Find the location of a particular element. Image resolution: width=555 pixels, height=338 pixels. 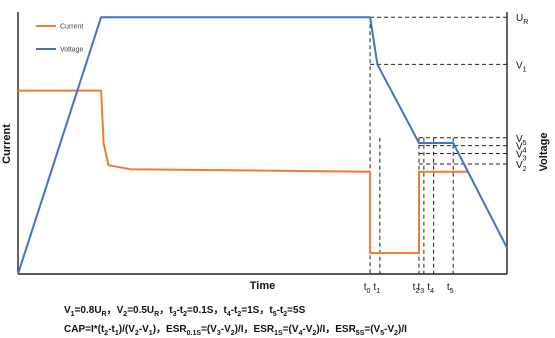

x-axis-title: Time is located at coordinates (262, 286).